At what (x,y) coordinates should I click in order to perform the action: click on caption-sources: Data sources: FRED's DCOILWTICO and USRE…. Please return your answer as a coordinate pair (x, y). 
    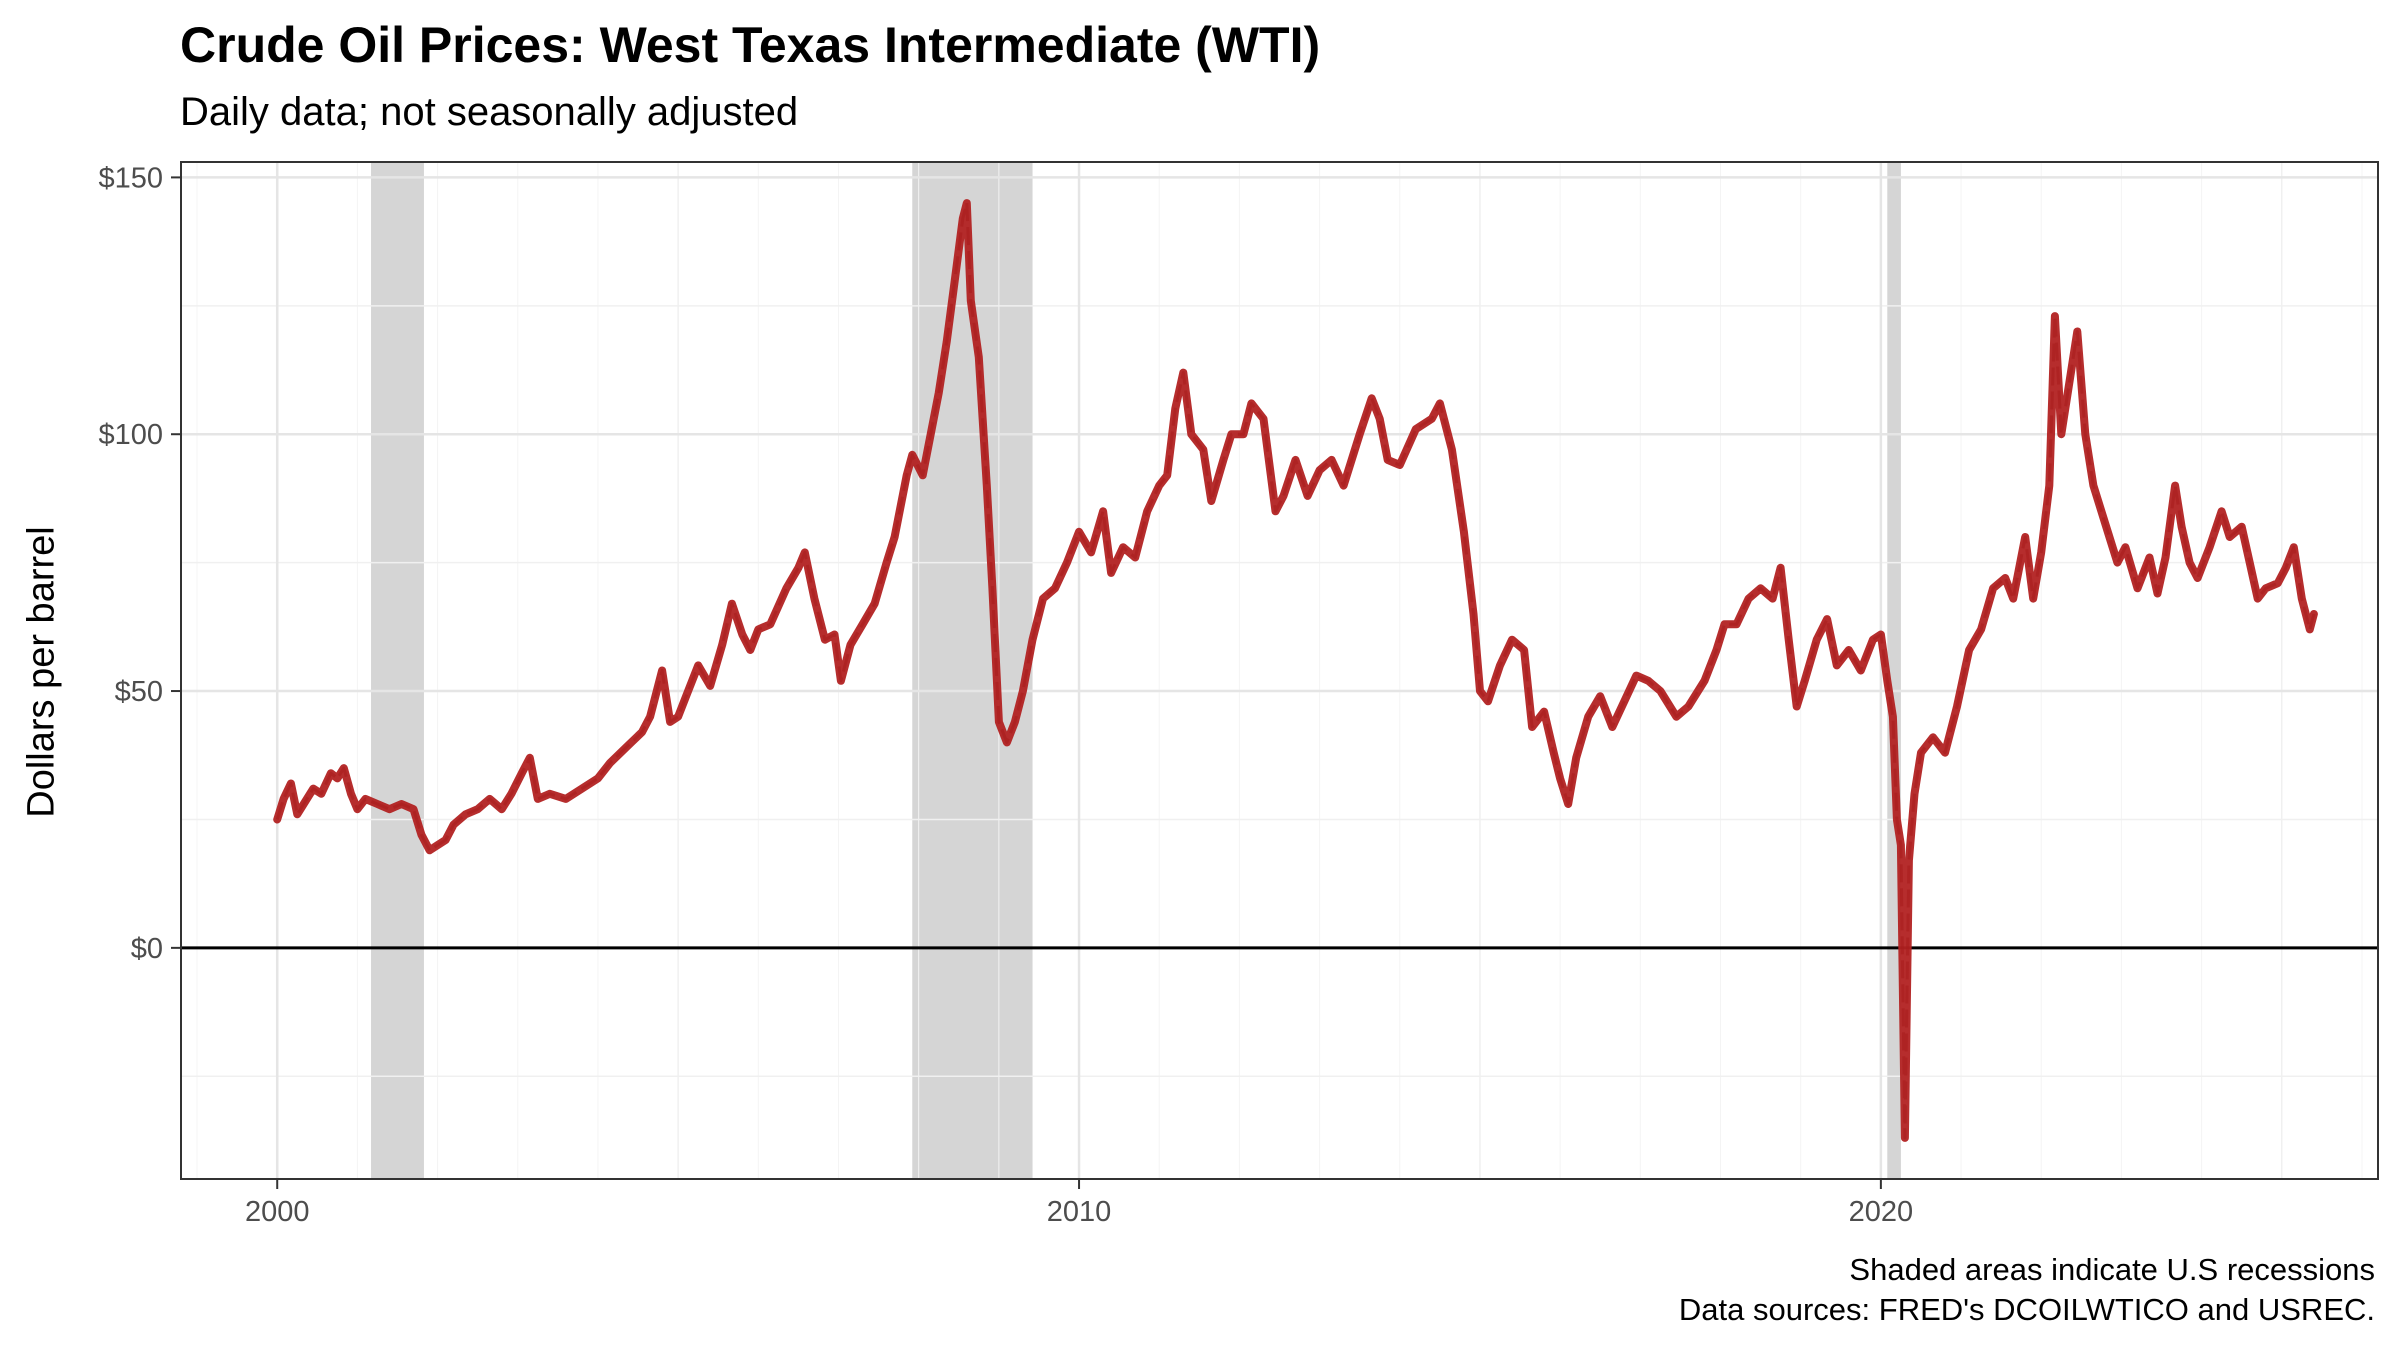
    Looking at the image, I should click on (2026, 1309).